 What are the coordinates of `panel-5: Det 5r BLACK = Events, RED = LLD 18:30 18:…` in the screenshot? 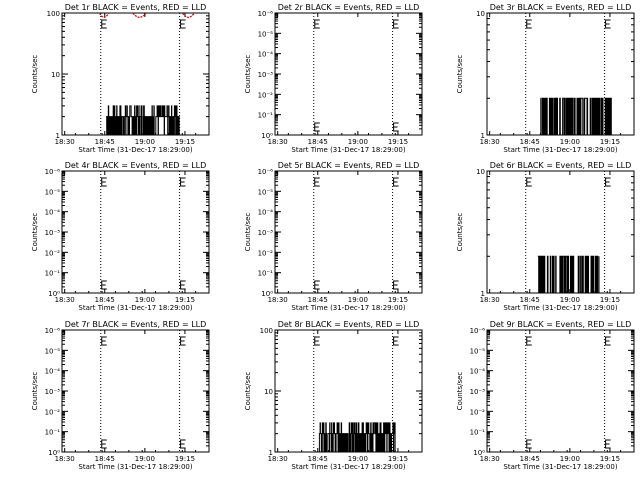 It's located at (333, 236).